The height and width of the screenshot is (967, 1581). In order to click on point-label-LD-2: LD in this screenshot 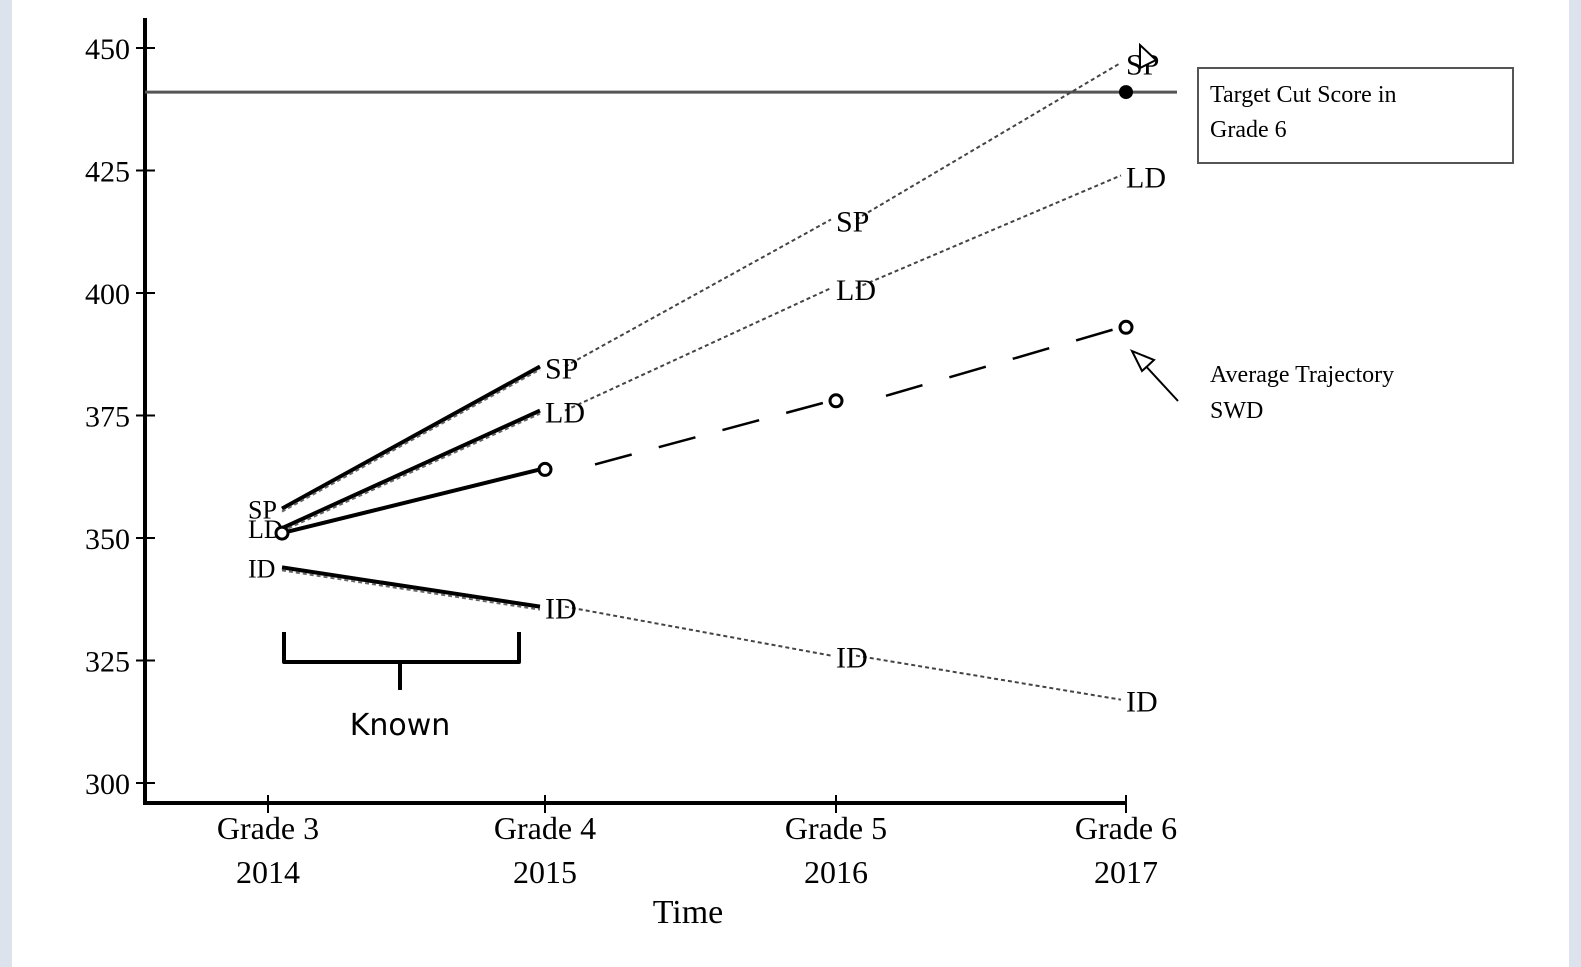, I will do `click(856, 290)`.